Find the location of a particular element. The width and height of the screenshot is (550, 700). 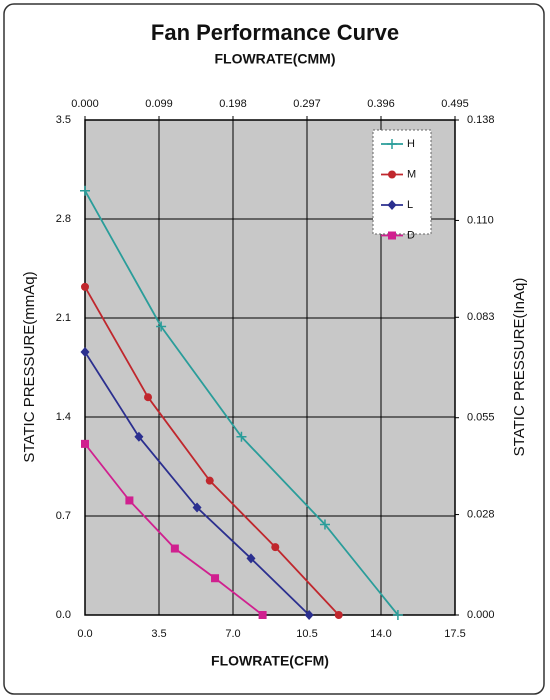

legend: H M L D is located at coordinates (402, 185).